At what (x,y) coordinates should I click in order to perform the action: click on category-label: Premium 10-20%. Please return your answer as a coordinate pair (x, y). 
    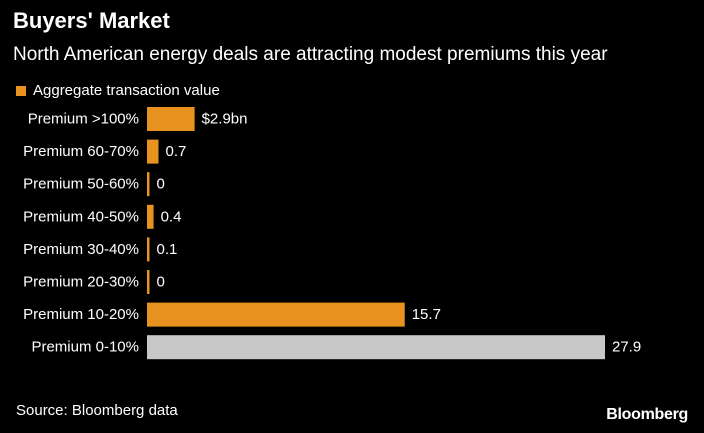
    Looking at the image, I should click on (81, 314).